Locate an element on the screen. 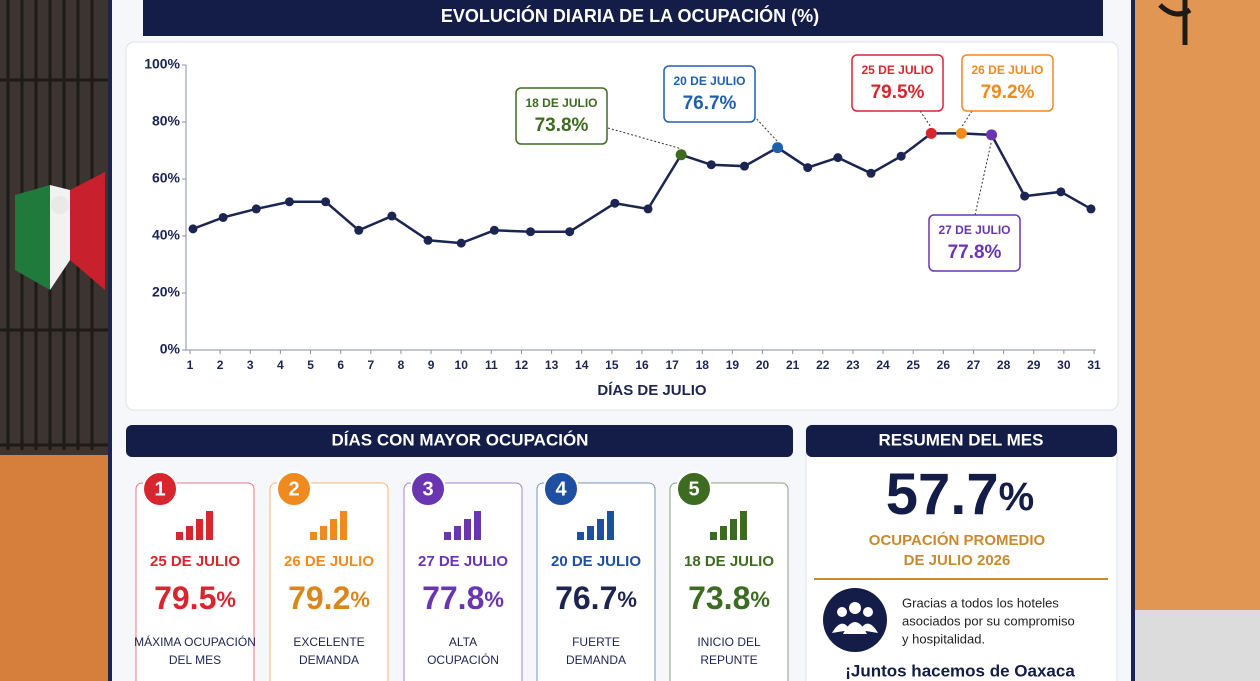 The image size is (1260, 681). moulding is located at coordinates (1196, 645).